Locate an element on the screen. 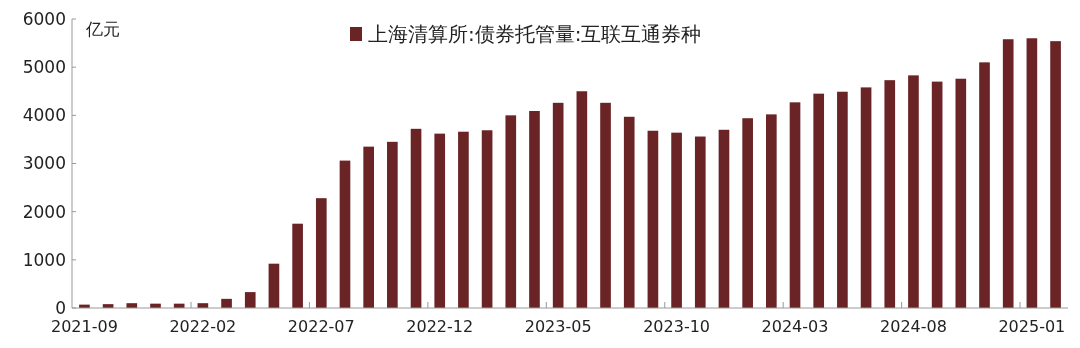  legend-label: 上海清算所:债券托管量:互联互通券种 is located at coordinates (535, 34).